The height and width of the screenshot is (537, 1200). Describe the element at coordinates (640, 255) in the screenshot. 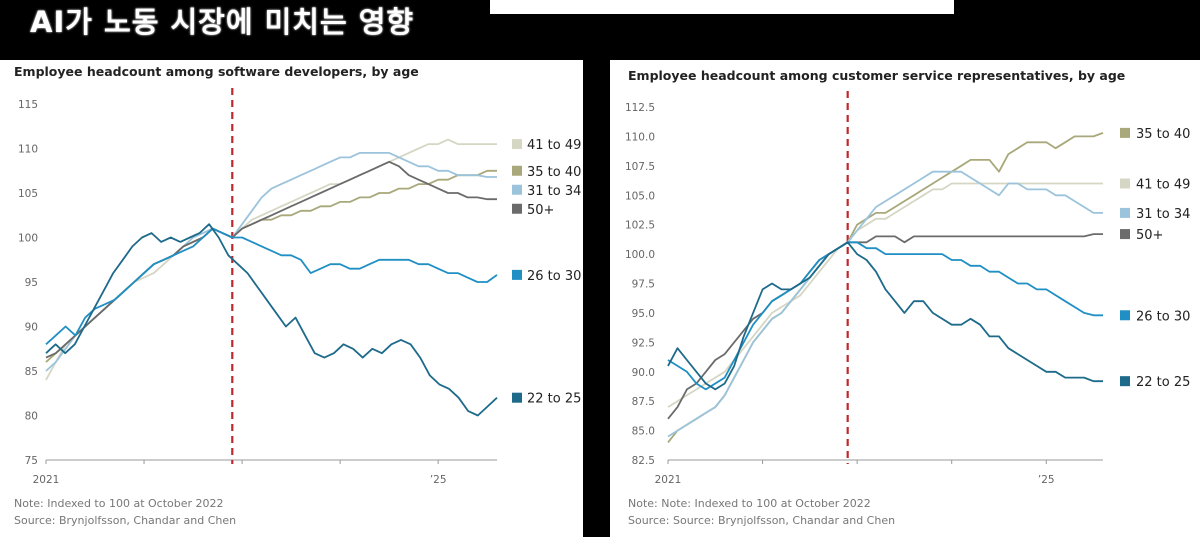

I see `y-tick-label: 100.0` at that location.